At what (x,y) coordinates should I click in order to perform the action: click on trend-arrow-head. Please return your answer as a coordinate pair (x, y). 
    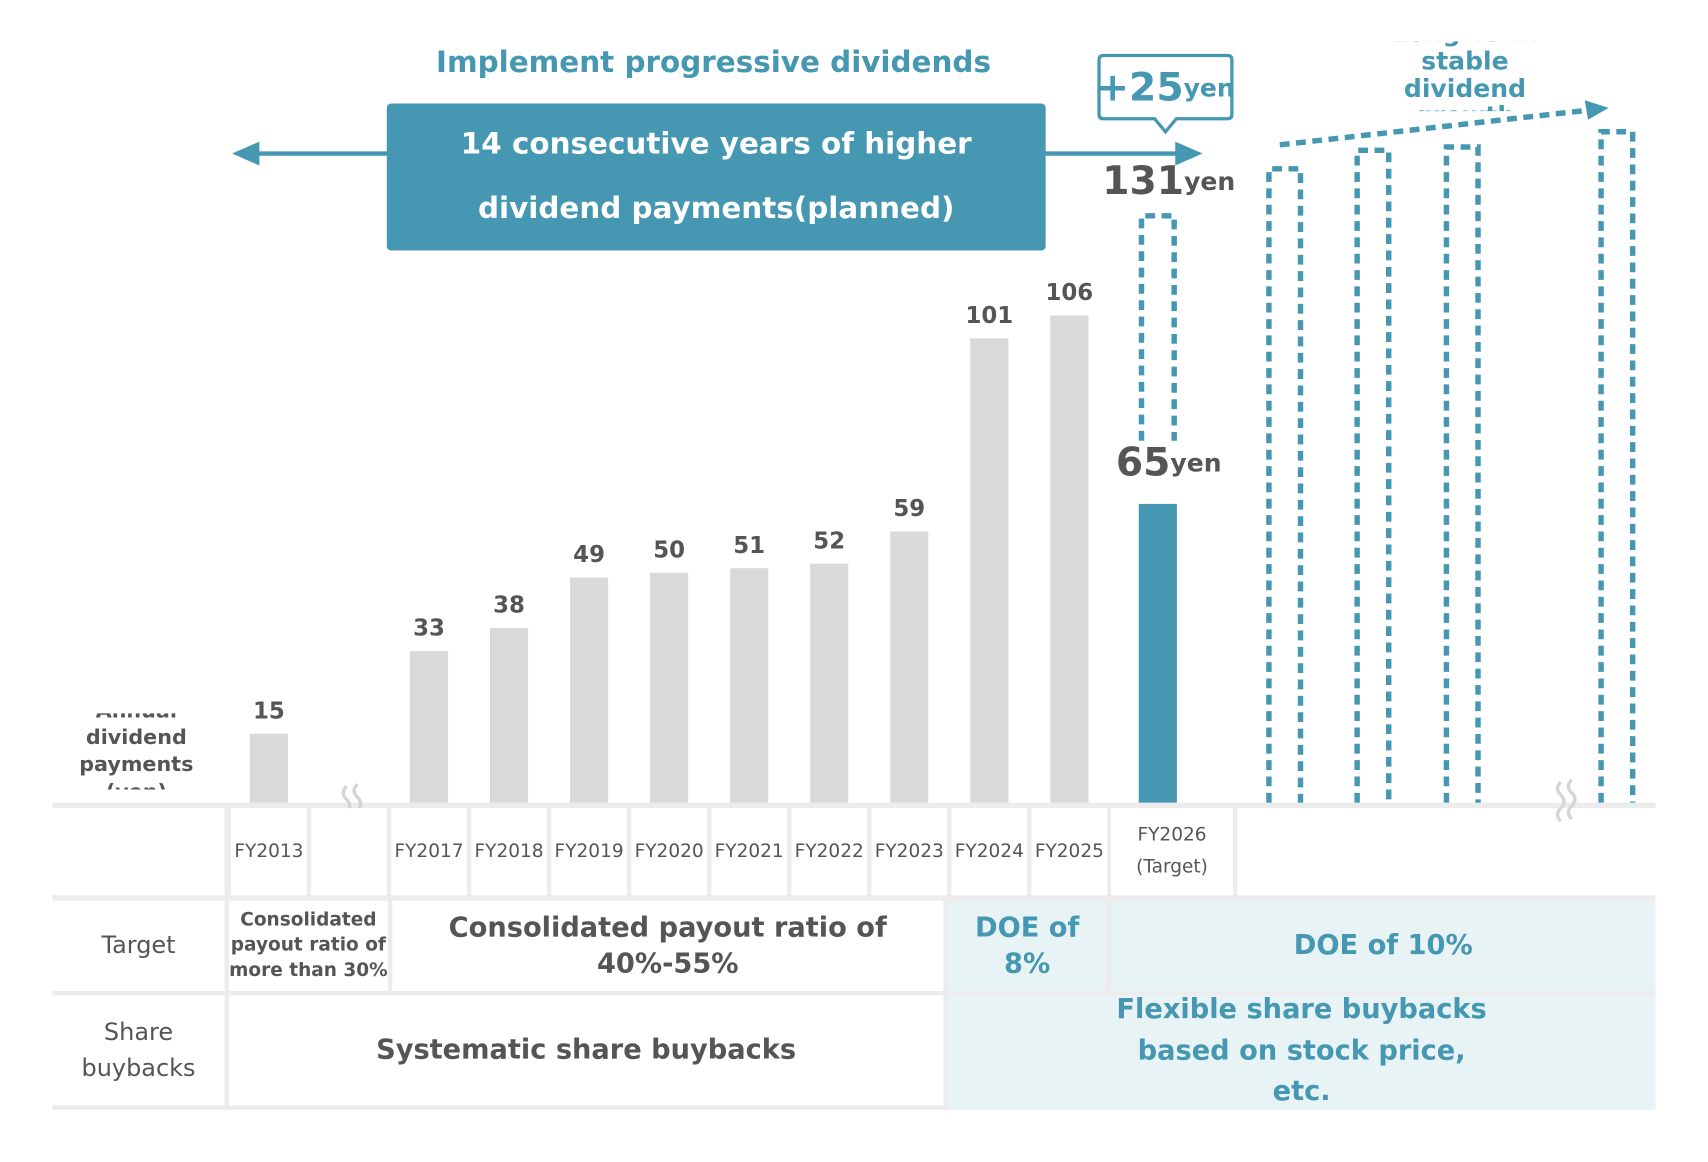
    Looking at the image, I should click on (1596, 110).